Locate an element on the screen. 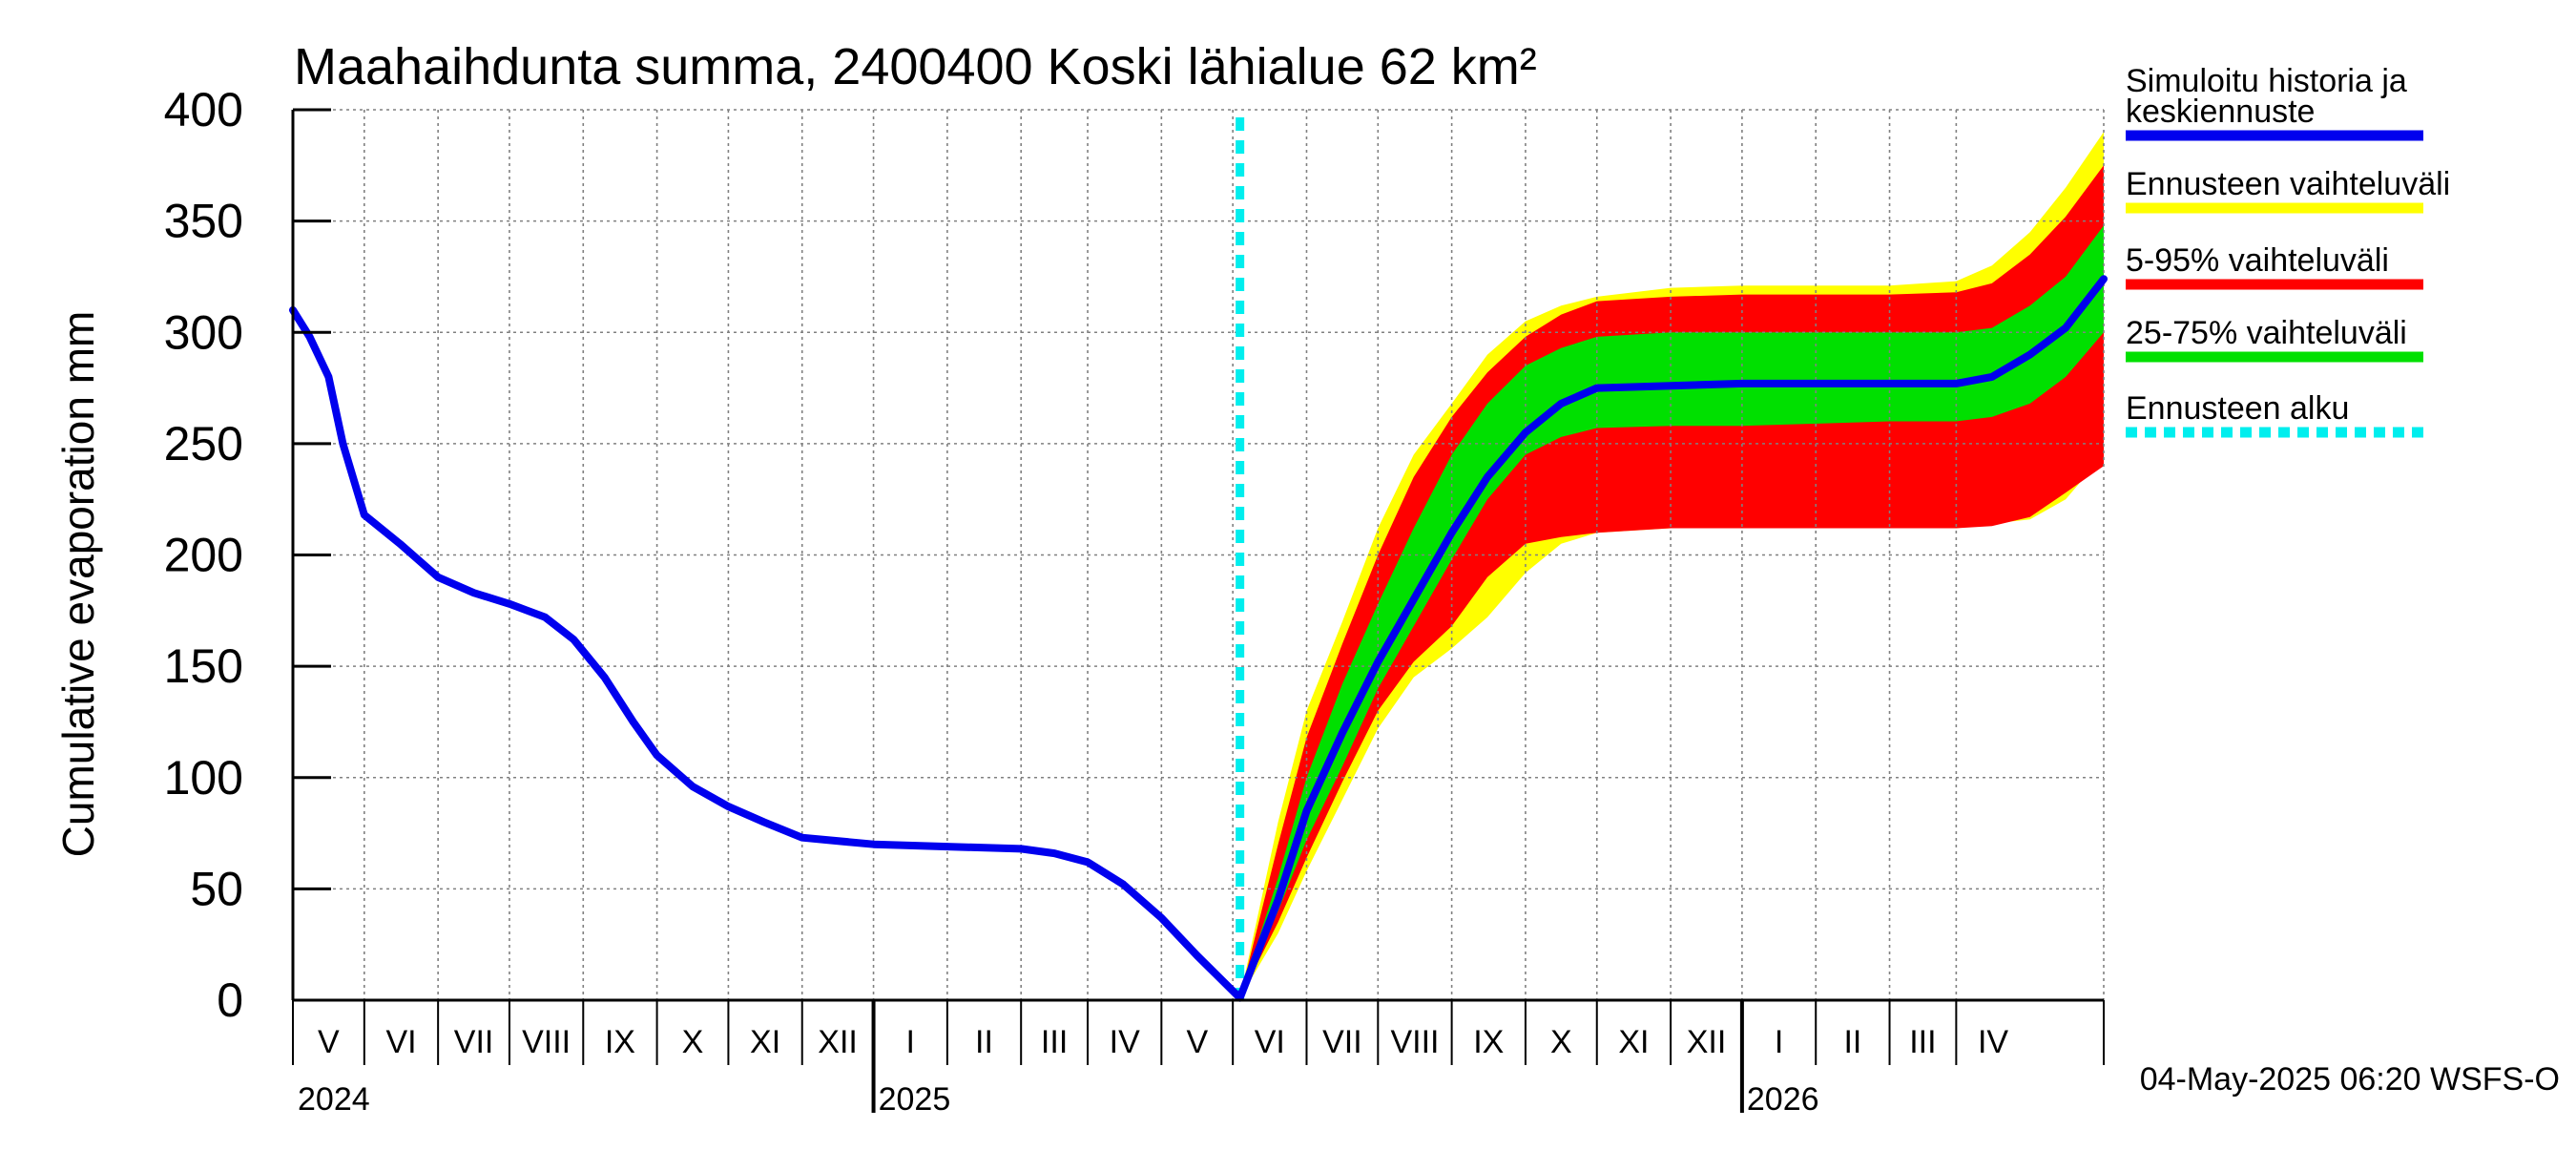 The height and width of the screenshot is (1150, 2576). y-tick-label: 350 is located at coordinates (203, 221).